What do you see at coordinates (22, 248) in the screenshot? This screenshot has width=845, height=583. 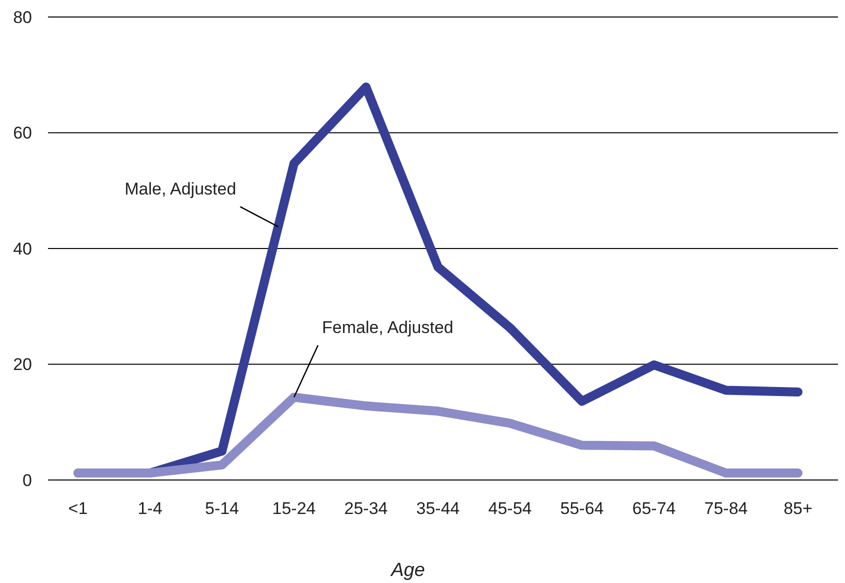 I see `y-tick-label: 40` at bounding box center [22, 248].